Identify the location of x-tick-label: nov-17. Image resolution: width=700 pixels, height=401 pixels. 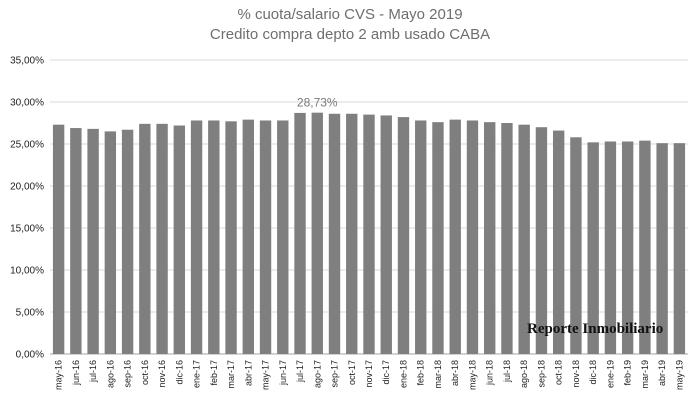
(369, 374).